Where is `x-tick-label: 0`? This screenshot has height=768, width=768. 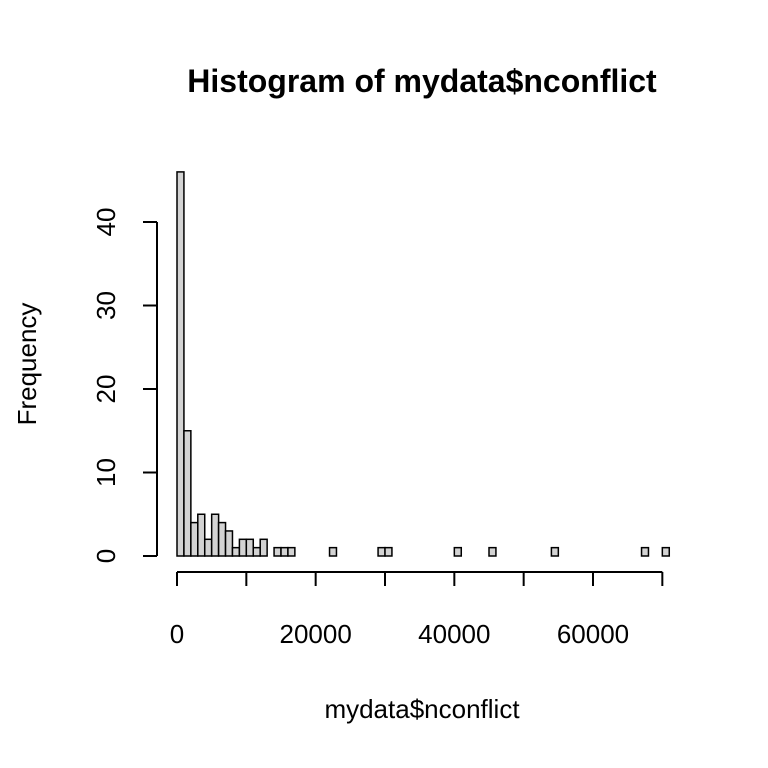 x-tick-label: 0 is located at coordinates (177, 634).